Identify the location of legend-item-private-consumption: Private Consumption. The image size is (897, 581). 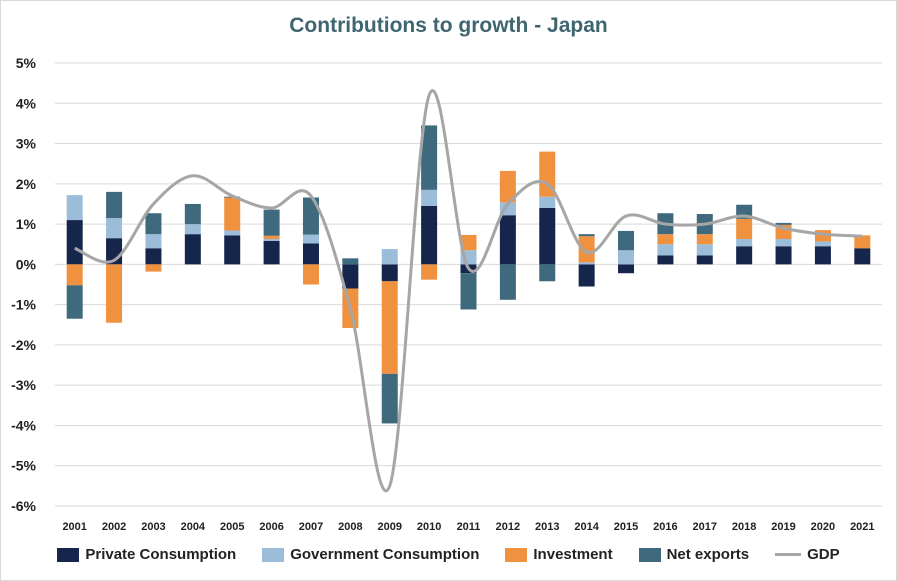
(146, 554).